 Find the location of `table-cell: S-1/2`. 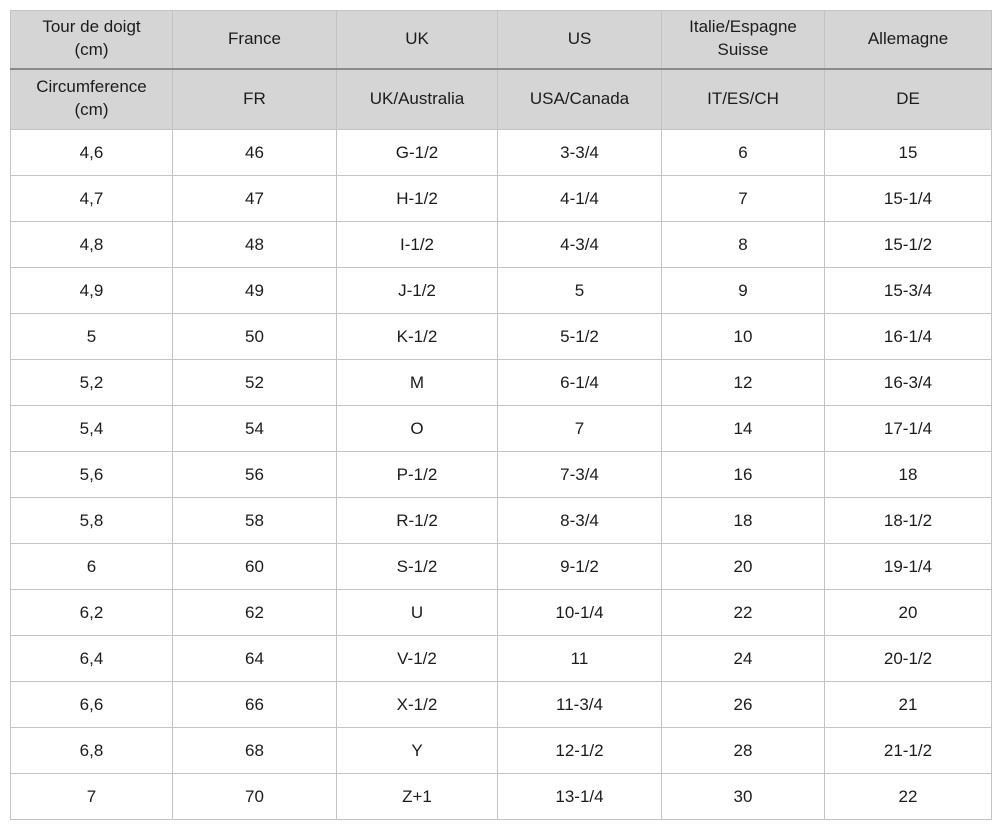

table-cell: S-1/2 is located at coordinates (417, 566).